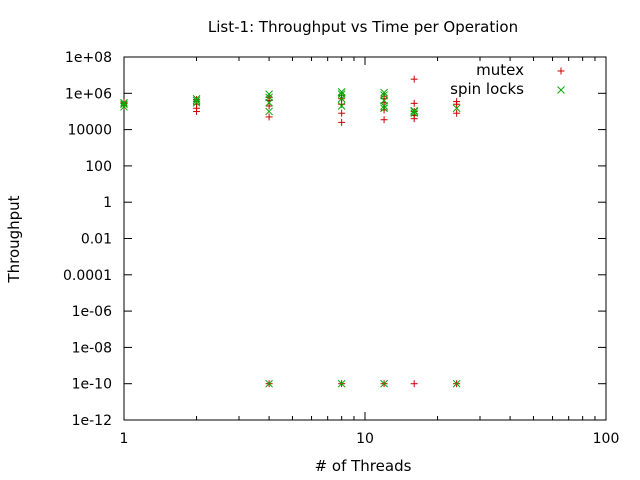 Image resolution: width=640 pixels, height=480 pixels. What do you see at coordinates (606, 439) in the screenshot?
I see `x-tick-label: 100` at bounding box center [606, 439].